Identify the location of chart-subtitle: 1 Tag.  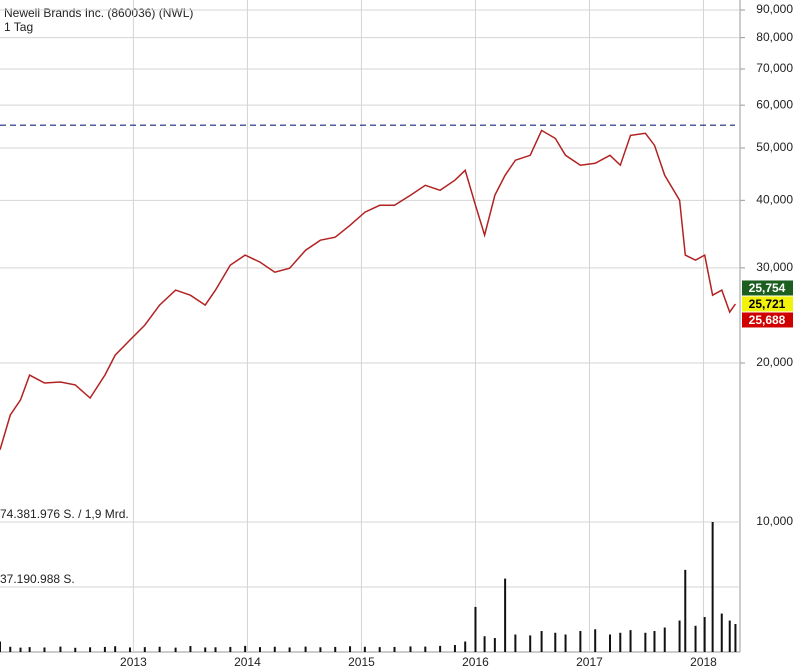
(18, 27).